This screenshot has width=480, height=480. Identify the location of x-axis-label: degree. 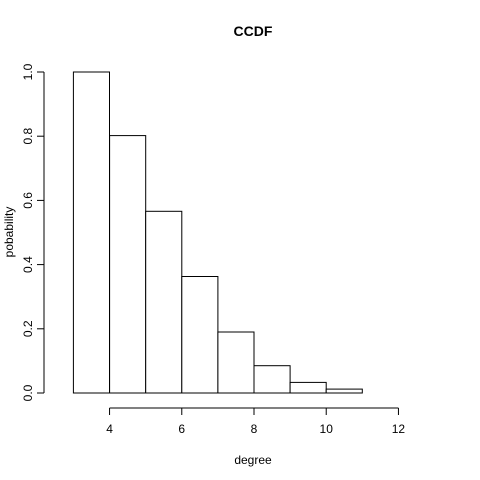
(253, 460).